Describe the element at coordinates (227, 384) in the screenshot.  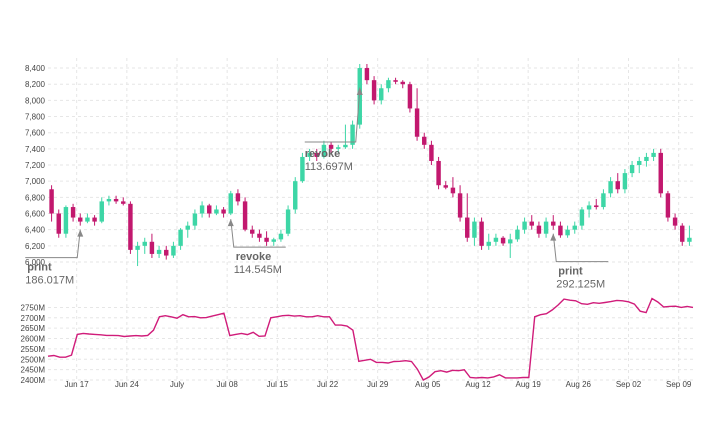
I see `x-tick-label: Jul 08` at that location.